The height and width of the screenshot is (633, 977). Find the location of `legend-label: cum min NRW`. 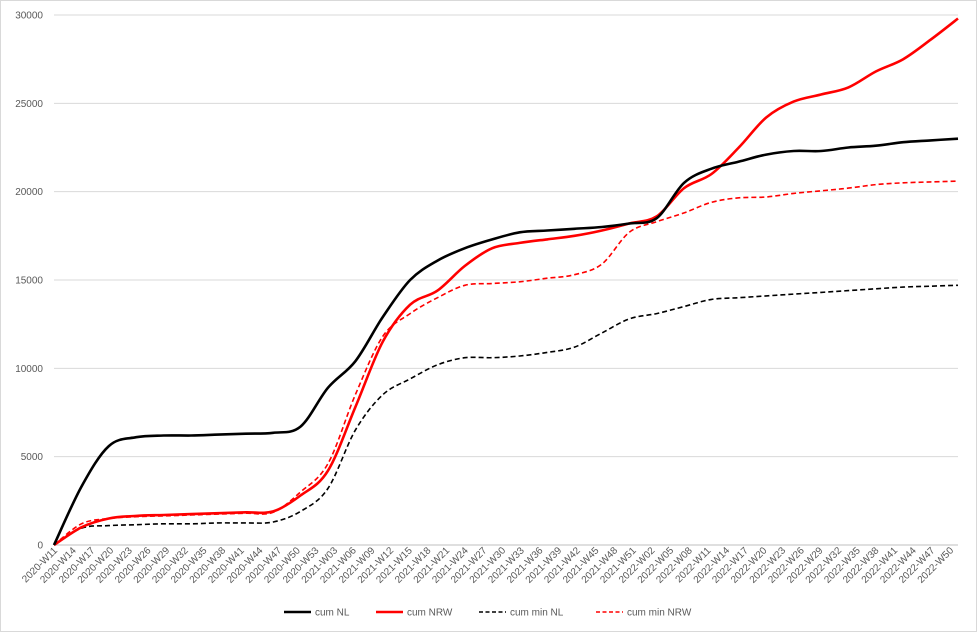

legend-label: cum min NRW is located at coordinates (659, 613).